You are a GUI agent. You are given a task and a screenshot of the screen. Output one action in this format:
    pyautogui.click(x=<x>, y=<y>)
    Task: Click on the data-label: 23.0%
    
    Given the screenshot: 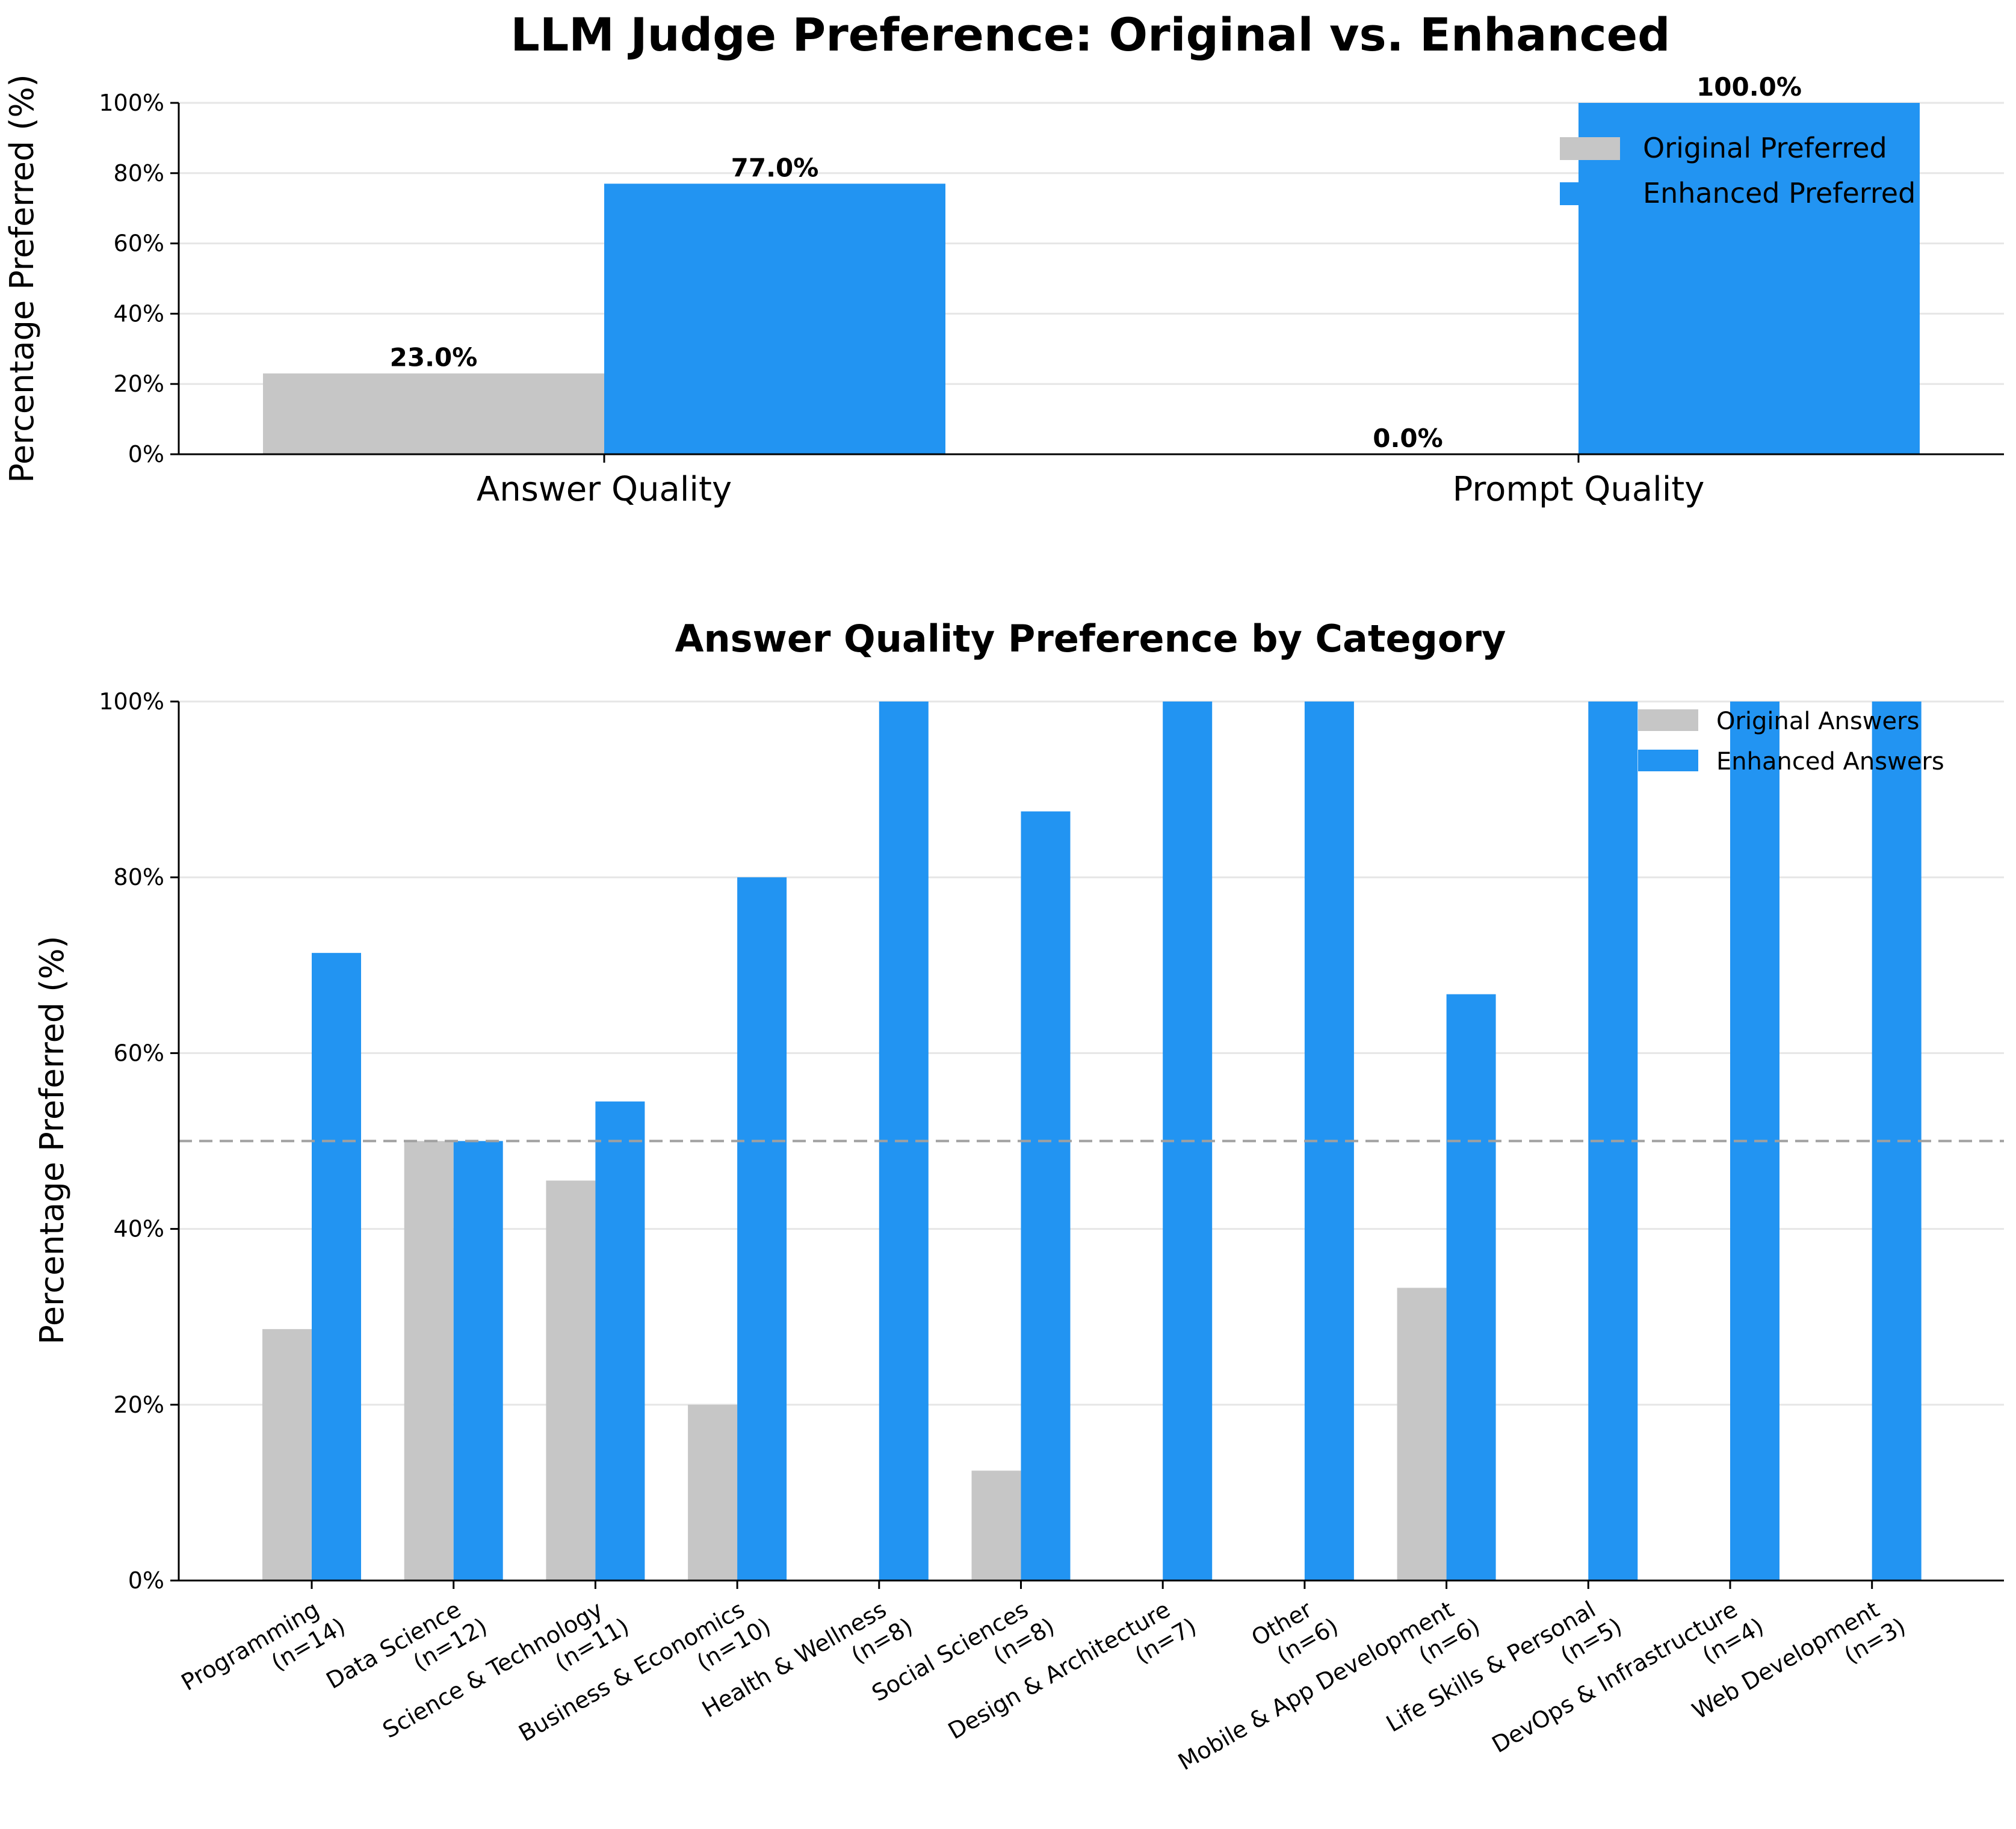 What is the action you would take?
    pyautogui.click(x=434, y=357)
    